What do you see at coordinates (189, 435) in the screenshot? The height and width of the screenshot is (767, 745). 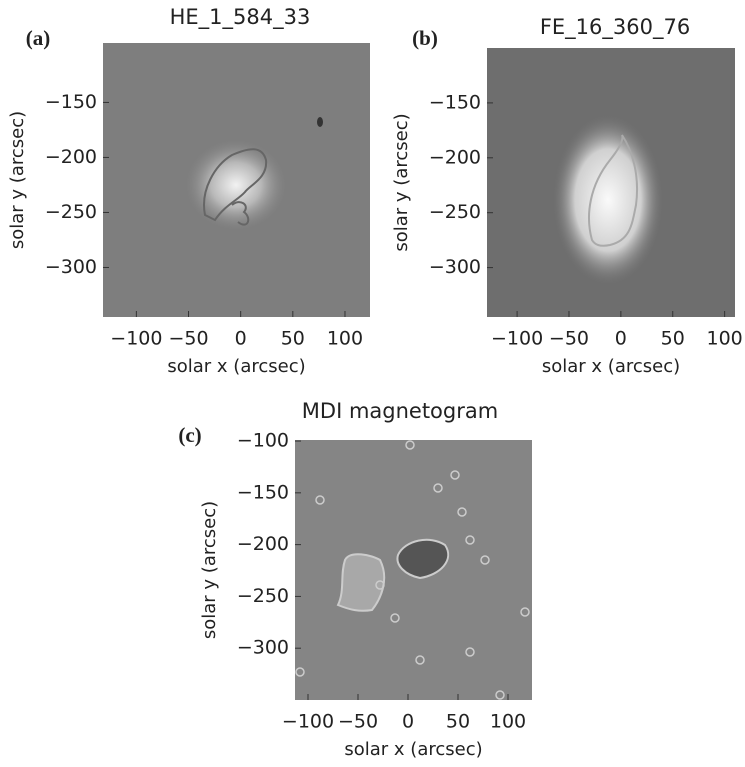 I see `panel-label: (c)` at bounding box center [189, 435].